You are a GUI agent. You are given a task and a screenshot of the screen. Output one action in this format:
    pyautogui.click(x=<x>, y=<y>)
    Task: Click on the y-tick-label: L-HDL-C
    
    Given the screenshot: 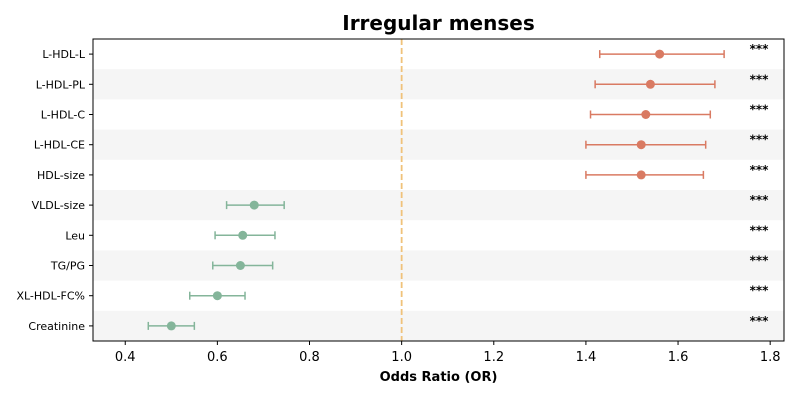 What is the action you would take?
    pyautogui.click(x=63, y=115)
    